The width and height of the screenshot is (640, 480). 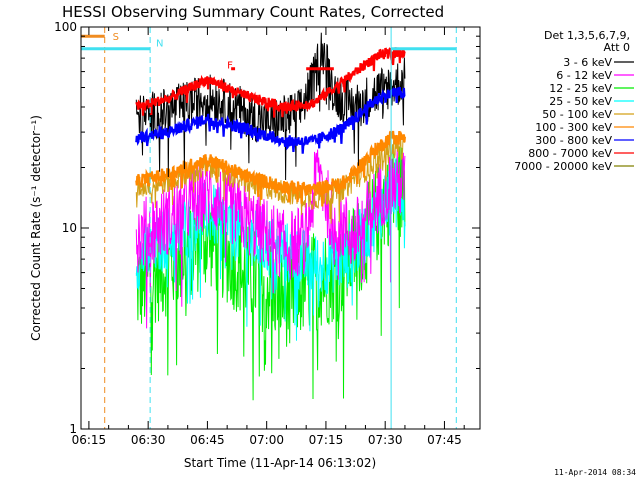 I want to click on annotation-f: F, so click(x=230, y=66).